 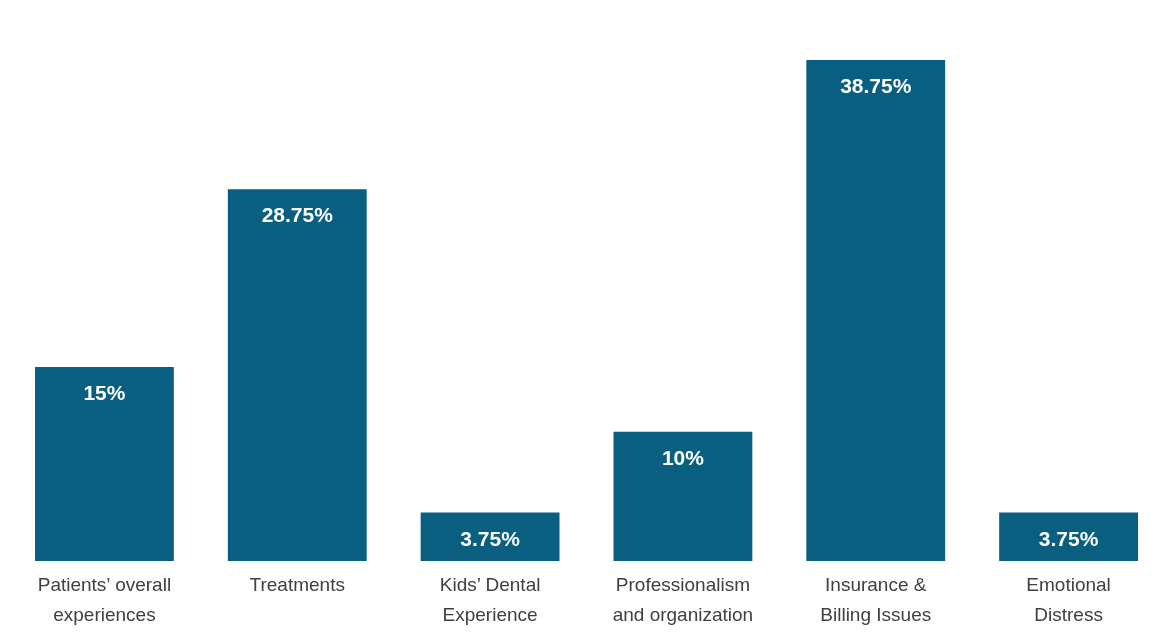 I want to click on data-label: 10%, so click(x=683, y=457).